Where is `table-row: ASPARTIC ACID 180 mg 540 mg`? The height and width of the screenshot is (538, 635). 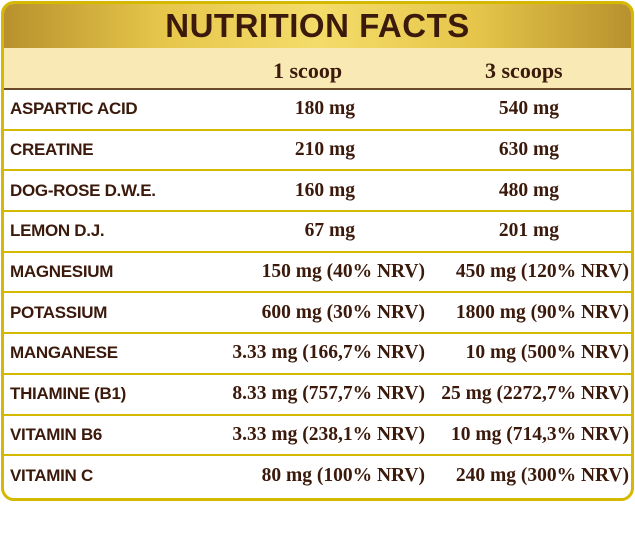 table-row: ASPARTIC ACID 180 mg 540 mg is located at coordinates (317, 110).